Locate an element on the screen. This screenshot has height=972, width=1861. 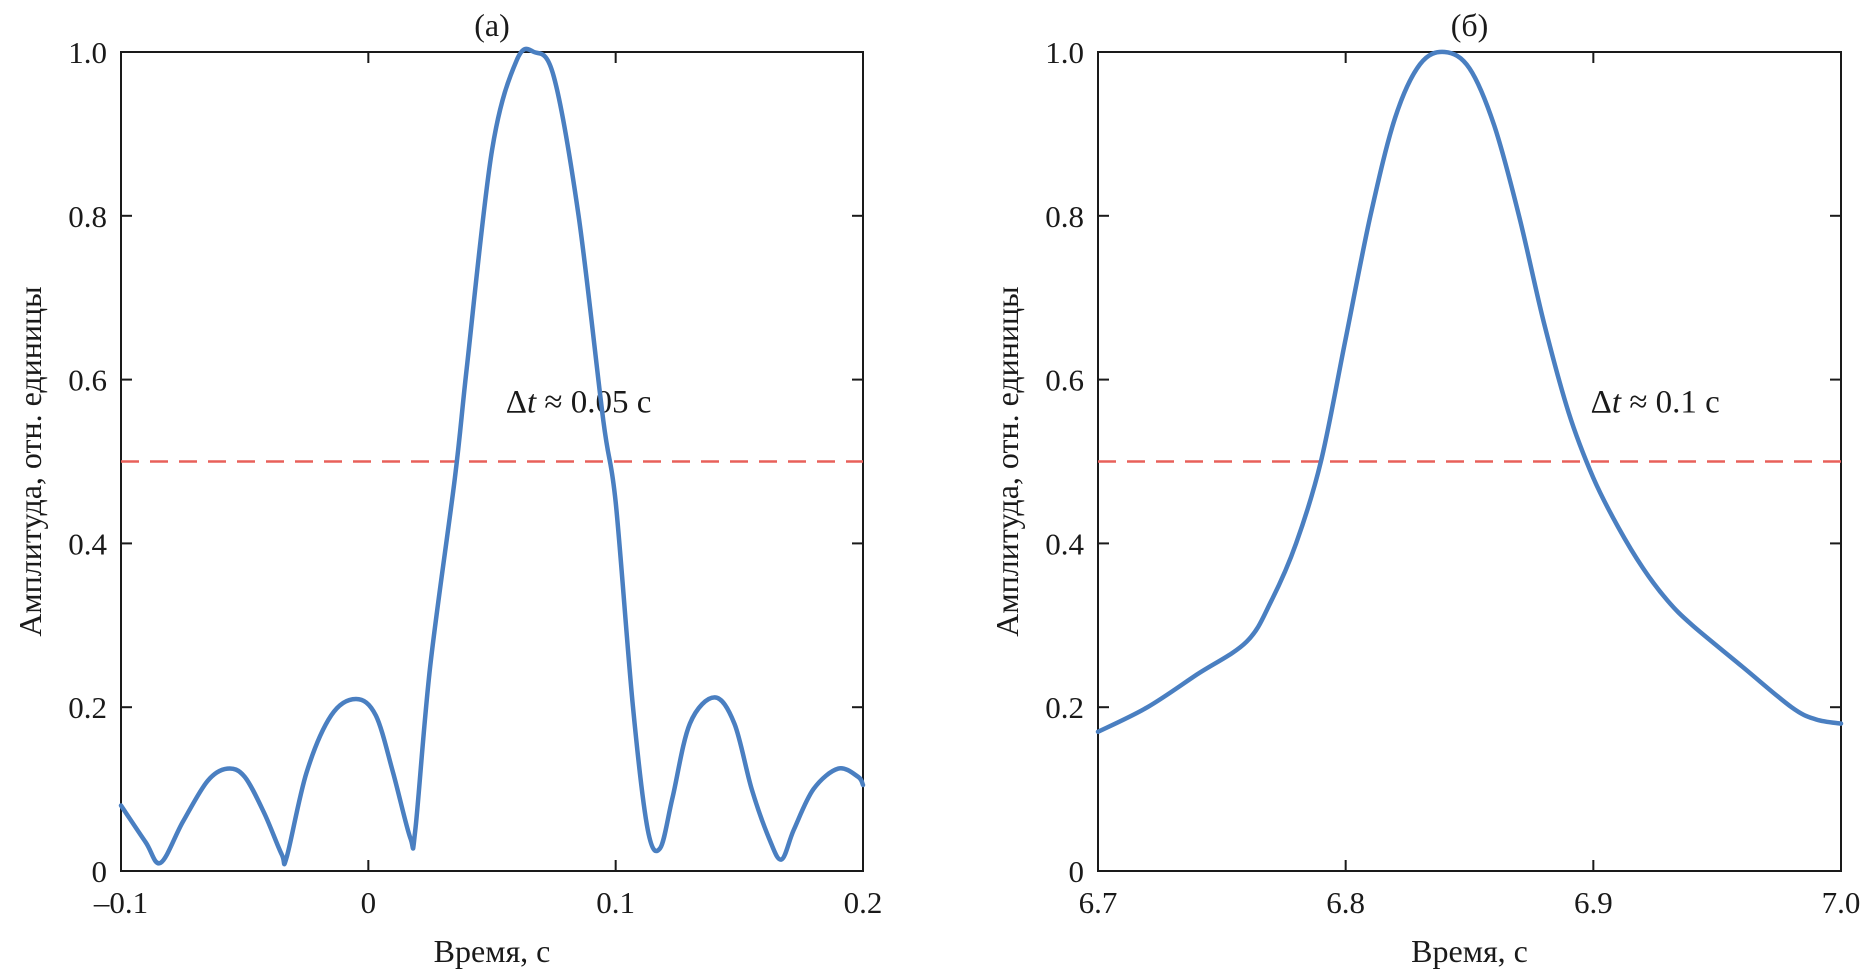
panel-title-b: (б) is located at coordinates (1470, 25).